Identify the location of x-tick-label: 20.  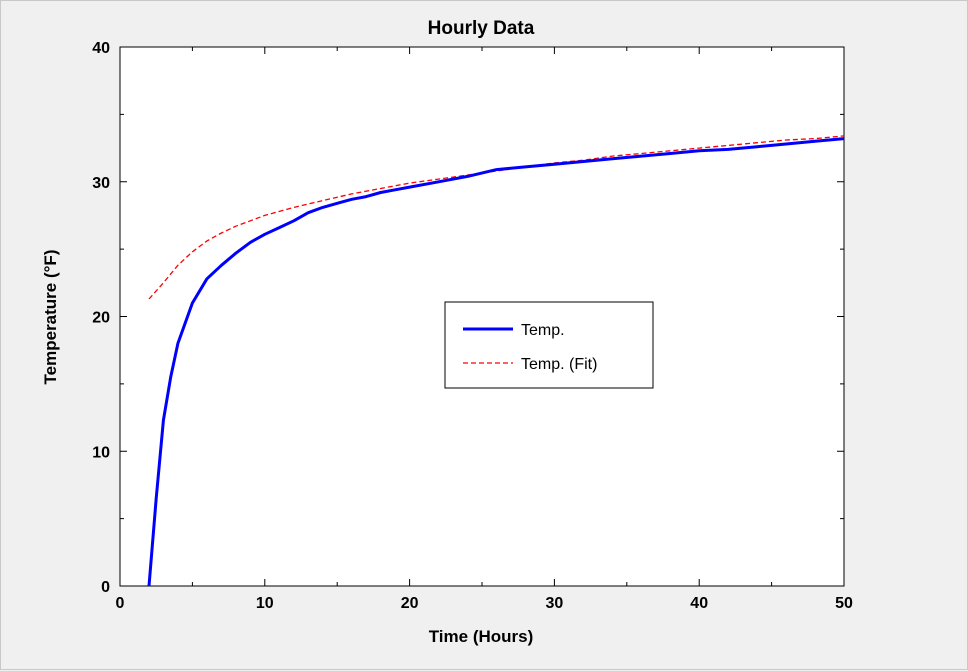
(410, 603).